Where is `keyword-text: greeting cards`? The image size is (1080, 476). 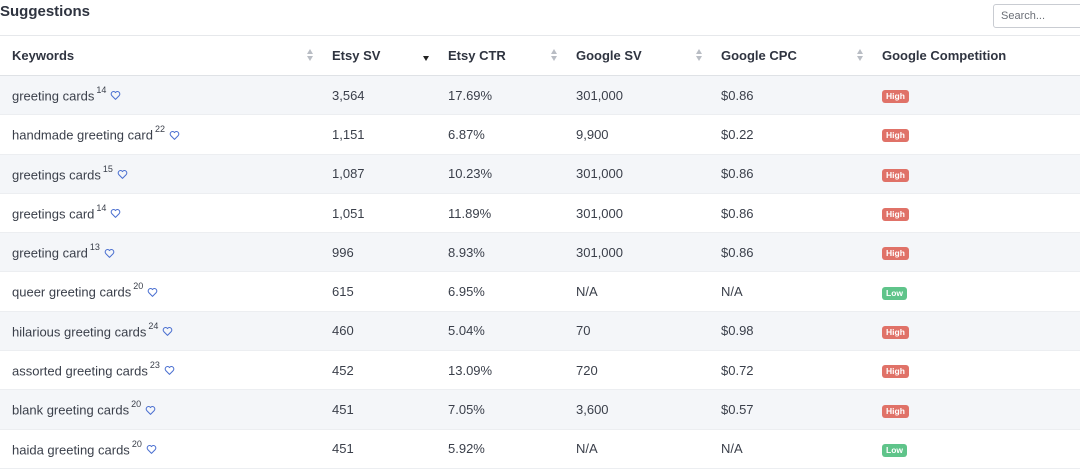
keyword-text: greeting cards is located at coordinates (53, 96).